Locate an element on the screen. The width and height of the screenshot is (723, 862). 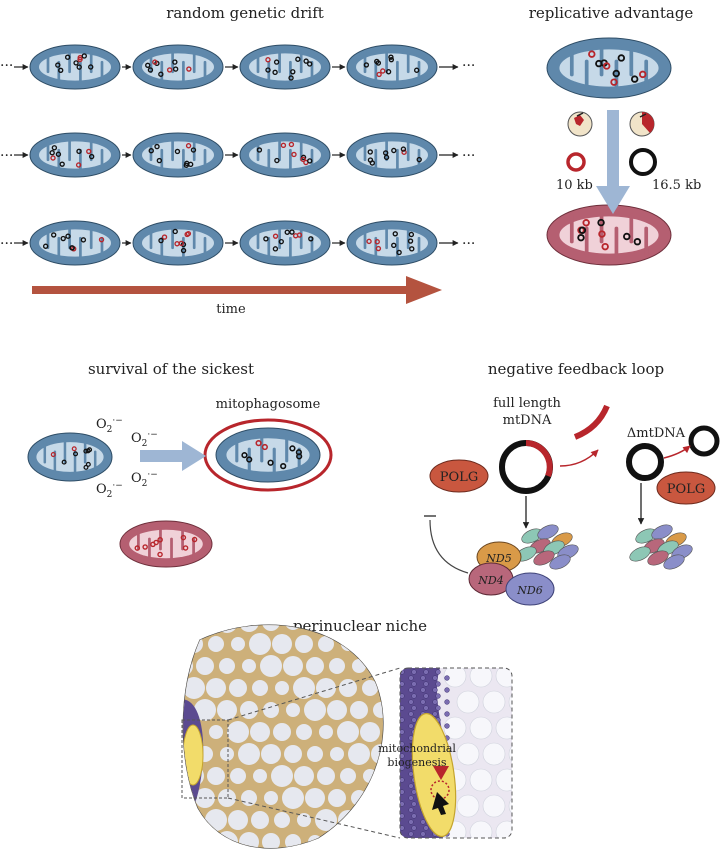
ellipsis-right: ··· is located at coordinates (468, 66).